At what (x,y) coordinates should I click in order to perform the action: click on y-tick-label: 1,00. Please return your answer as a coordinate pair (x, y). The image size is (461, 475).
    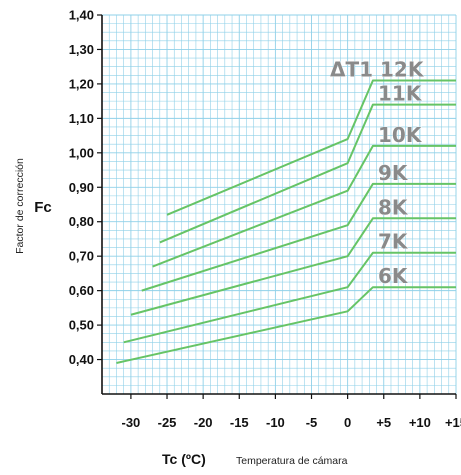
    Looking at the image, I should click on (81, 152).